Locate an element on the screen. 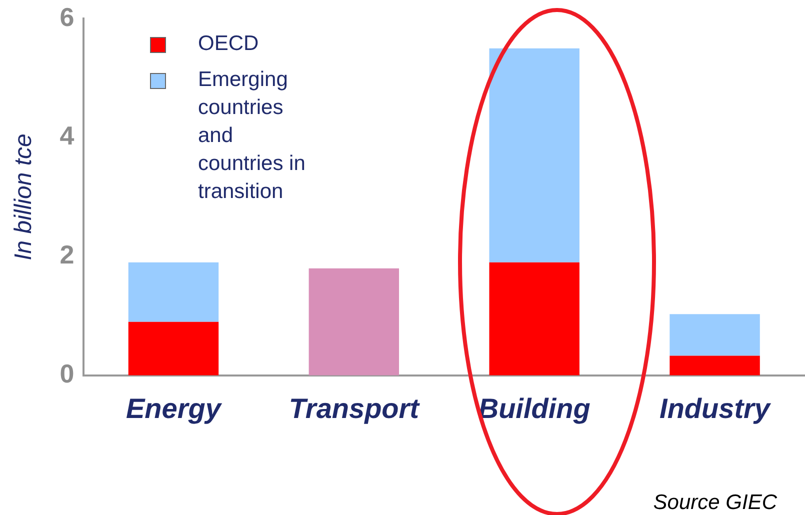 The image size is (805, 515). legend-label: OECD is located at coordinates (228, 44).